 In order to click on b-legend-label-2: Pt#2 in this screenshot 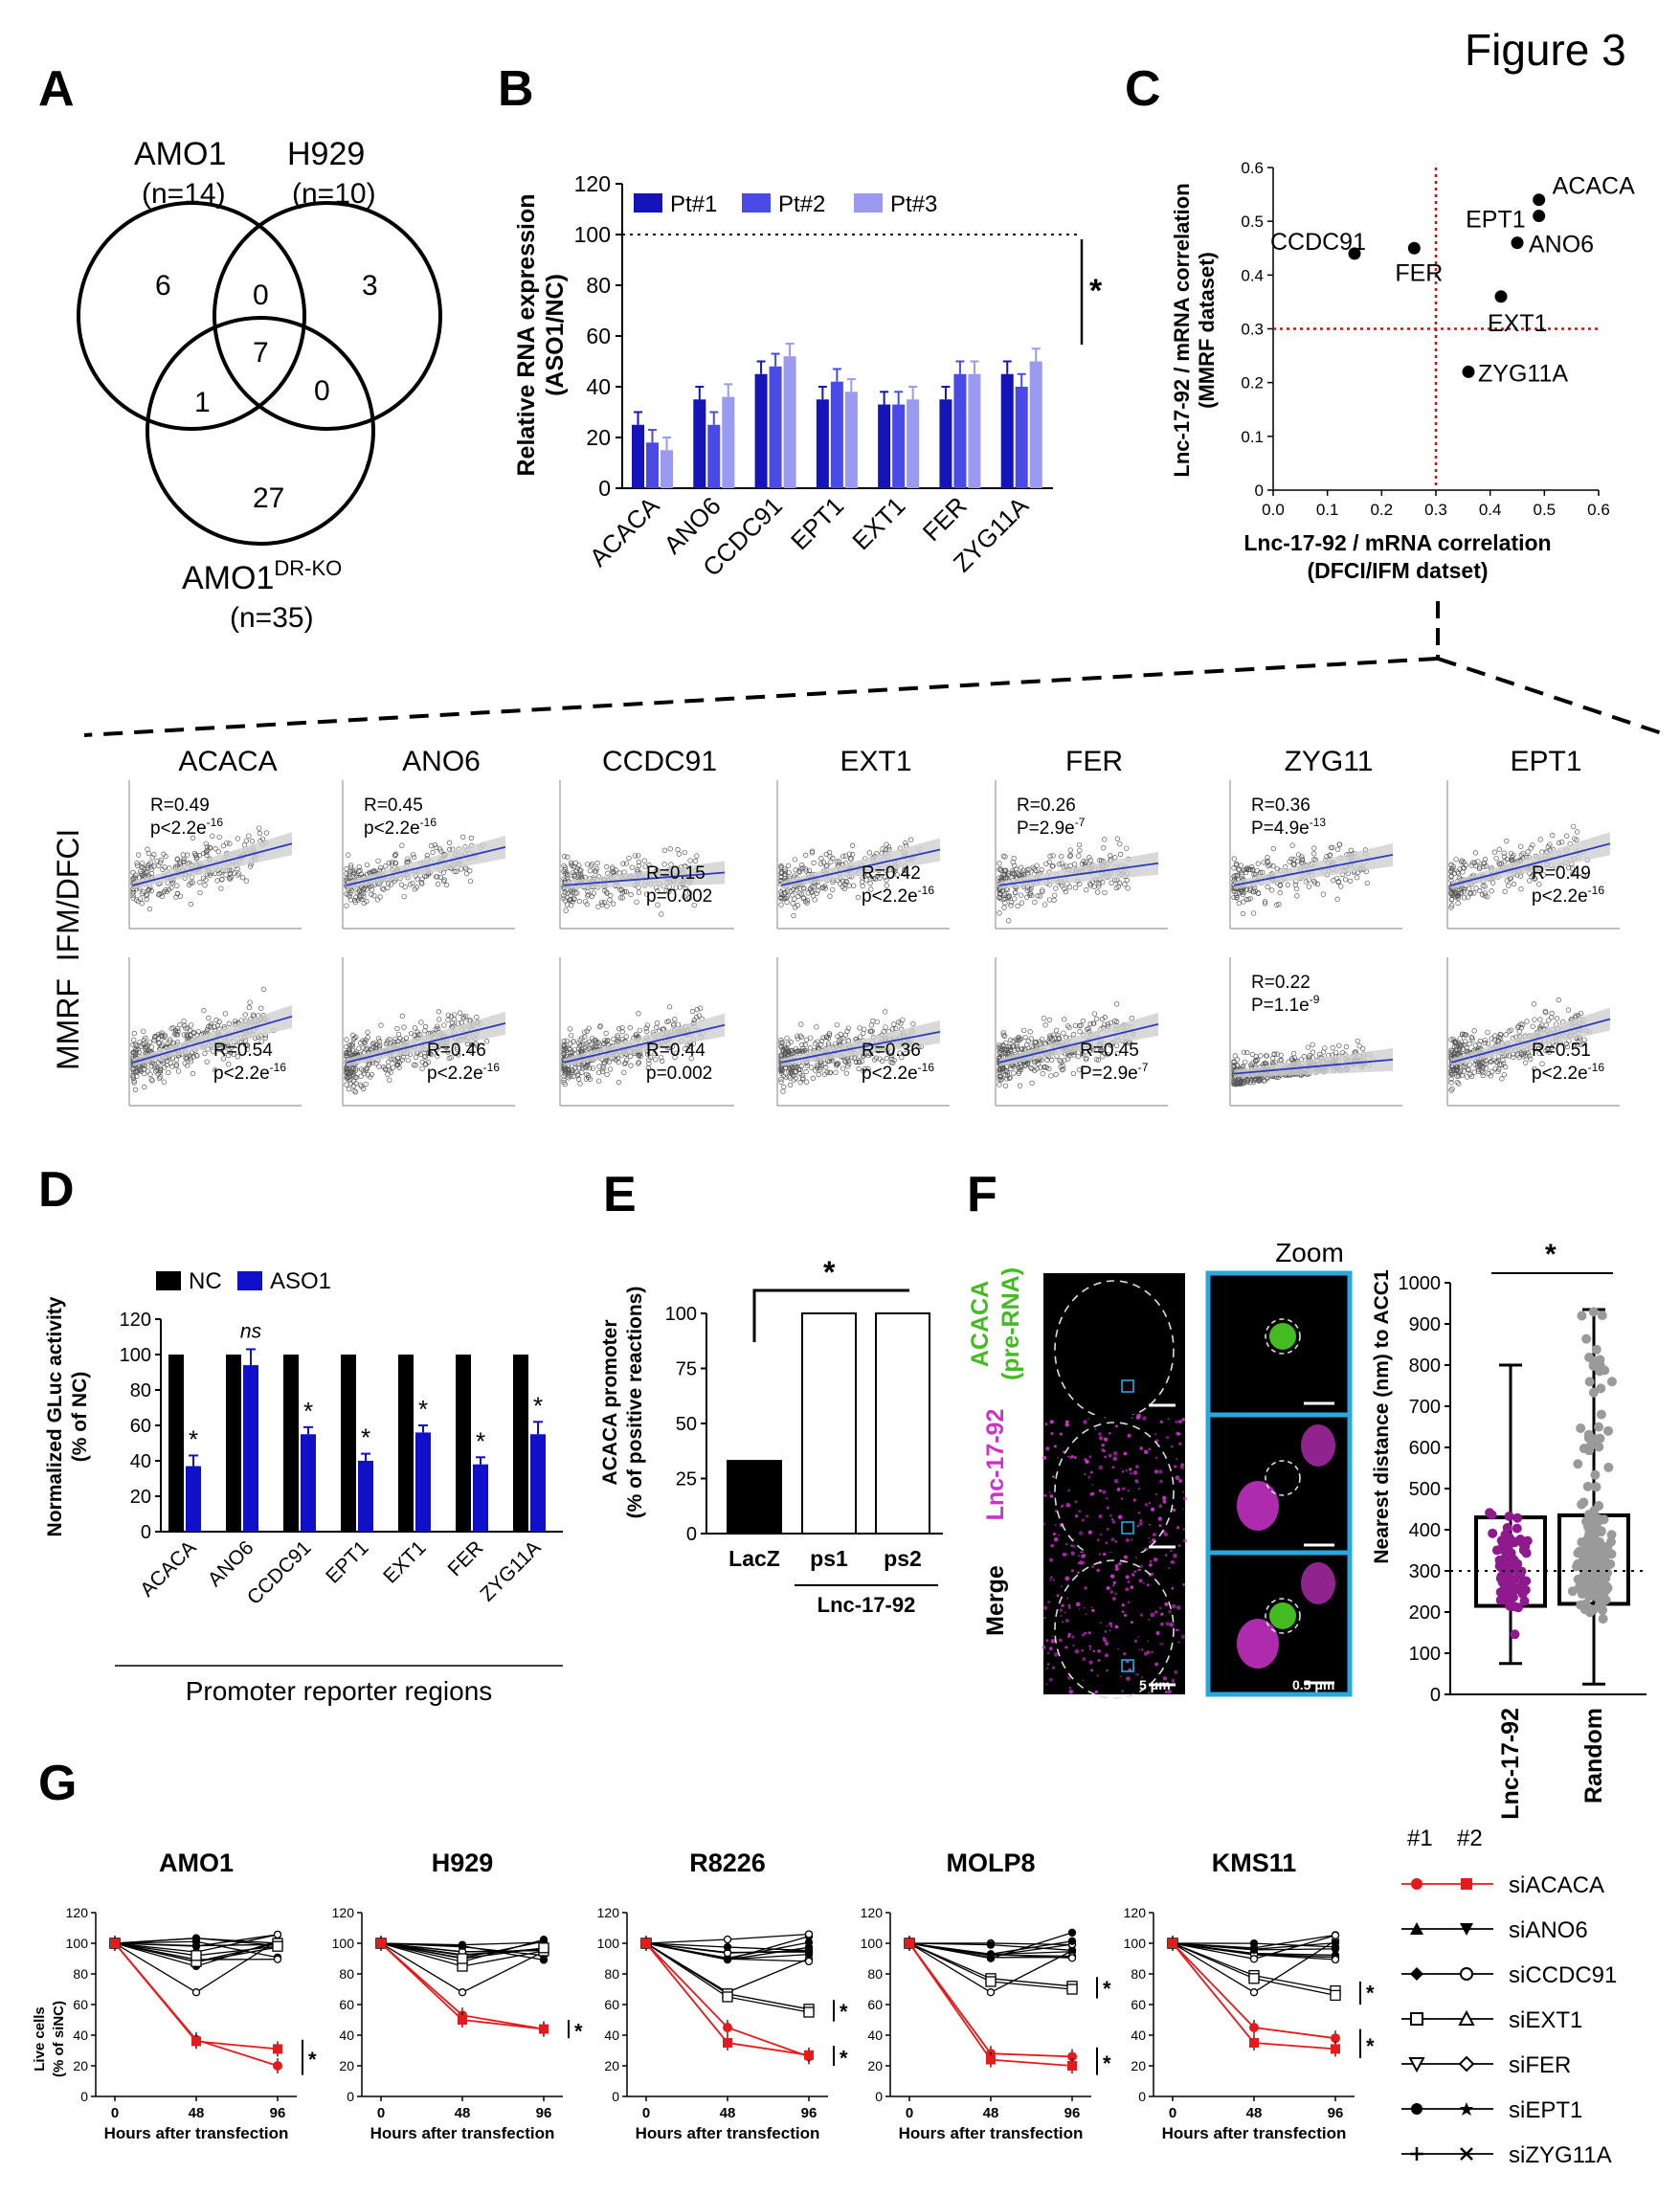, I will do `click(801, 204)`.